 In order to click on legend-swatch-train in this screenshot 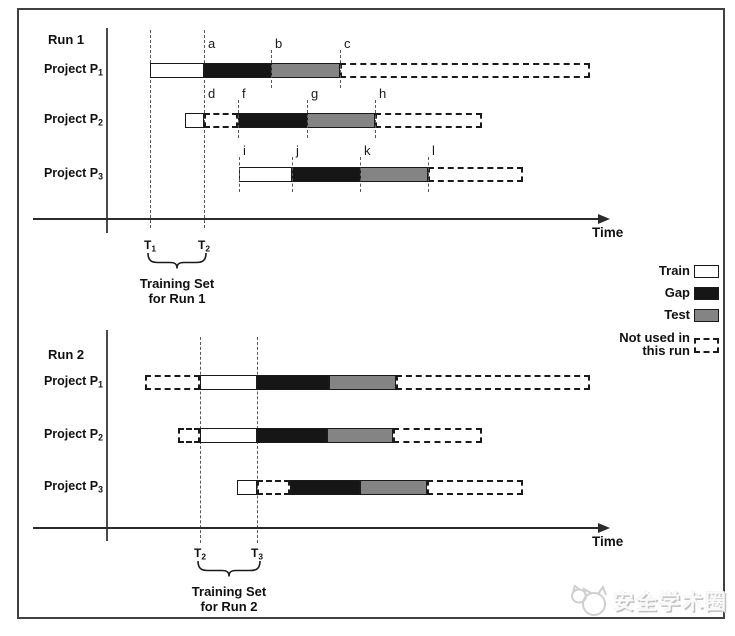, I will do `click(706, 271)`.